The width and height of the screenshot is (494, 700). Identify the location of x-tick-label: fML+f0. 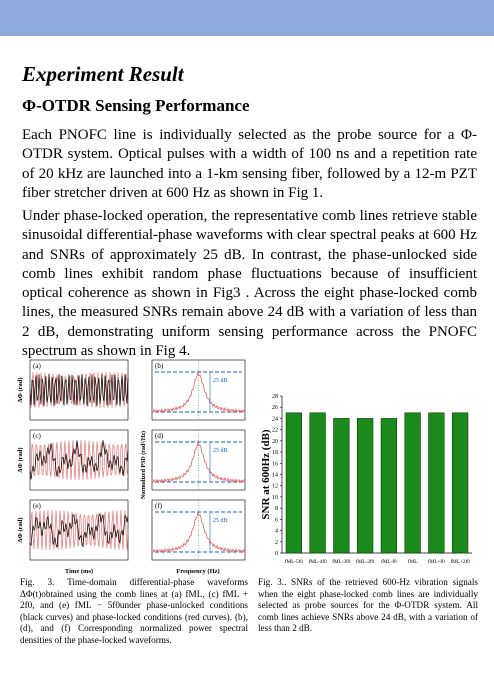
(436, 561).